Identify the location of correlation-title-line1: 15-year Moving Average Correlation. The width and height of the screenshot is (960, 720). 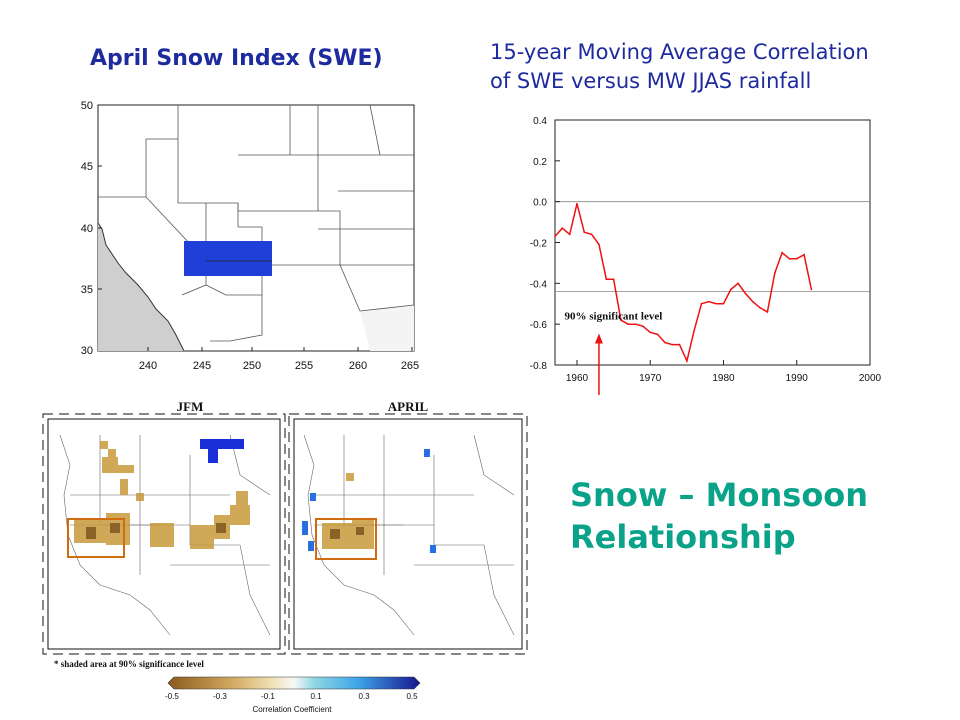
(679, 52).